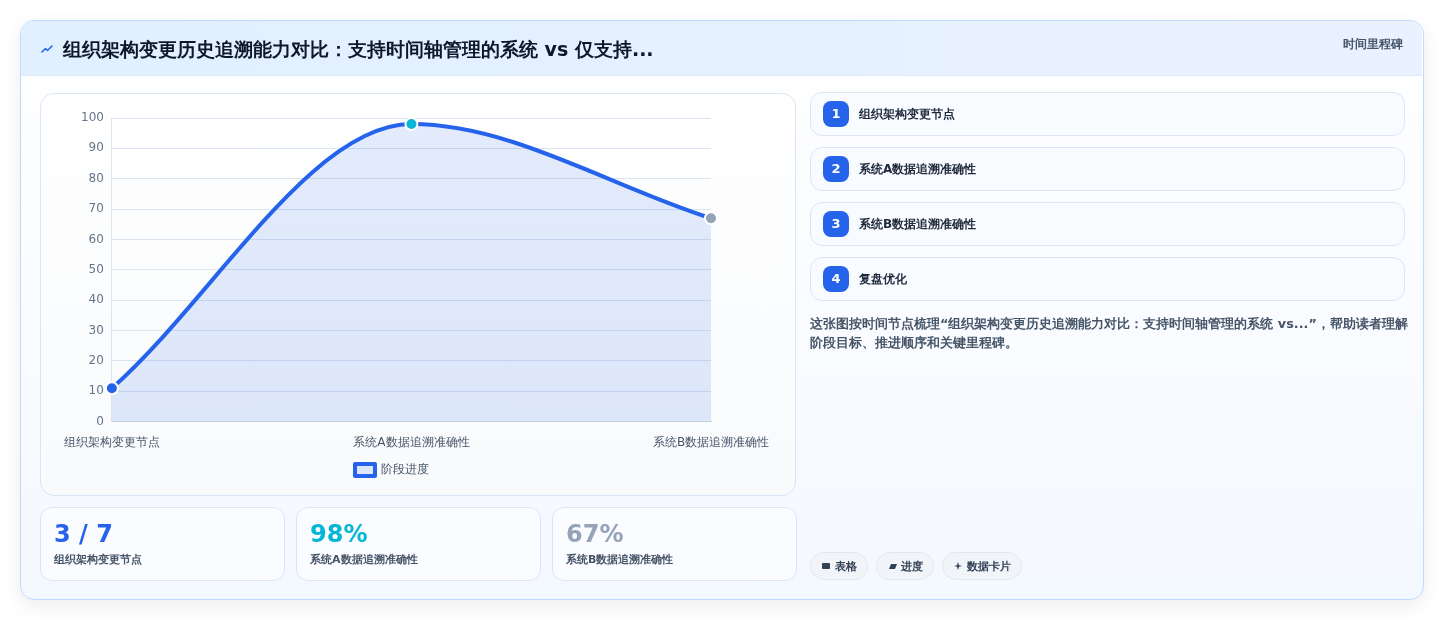  Describe the element at coordinates (96, 147) in the screenshot. I see `y-tick-label: 90` at that location.